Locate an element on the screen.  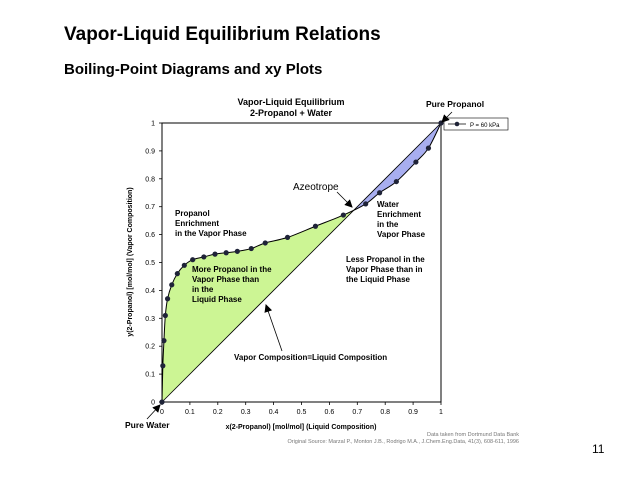
y-tick-label: 0.9 is located at coordinates (150, 151).